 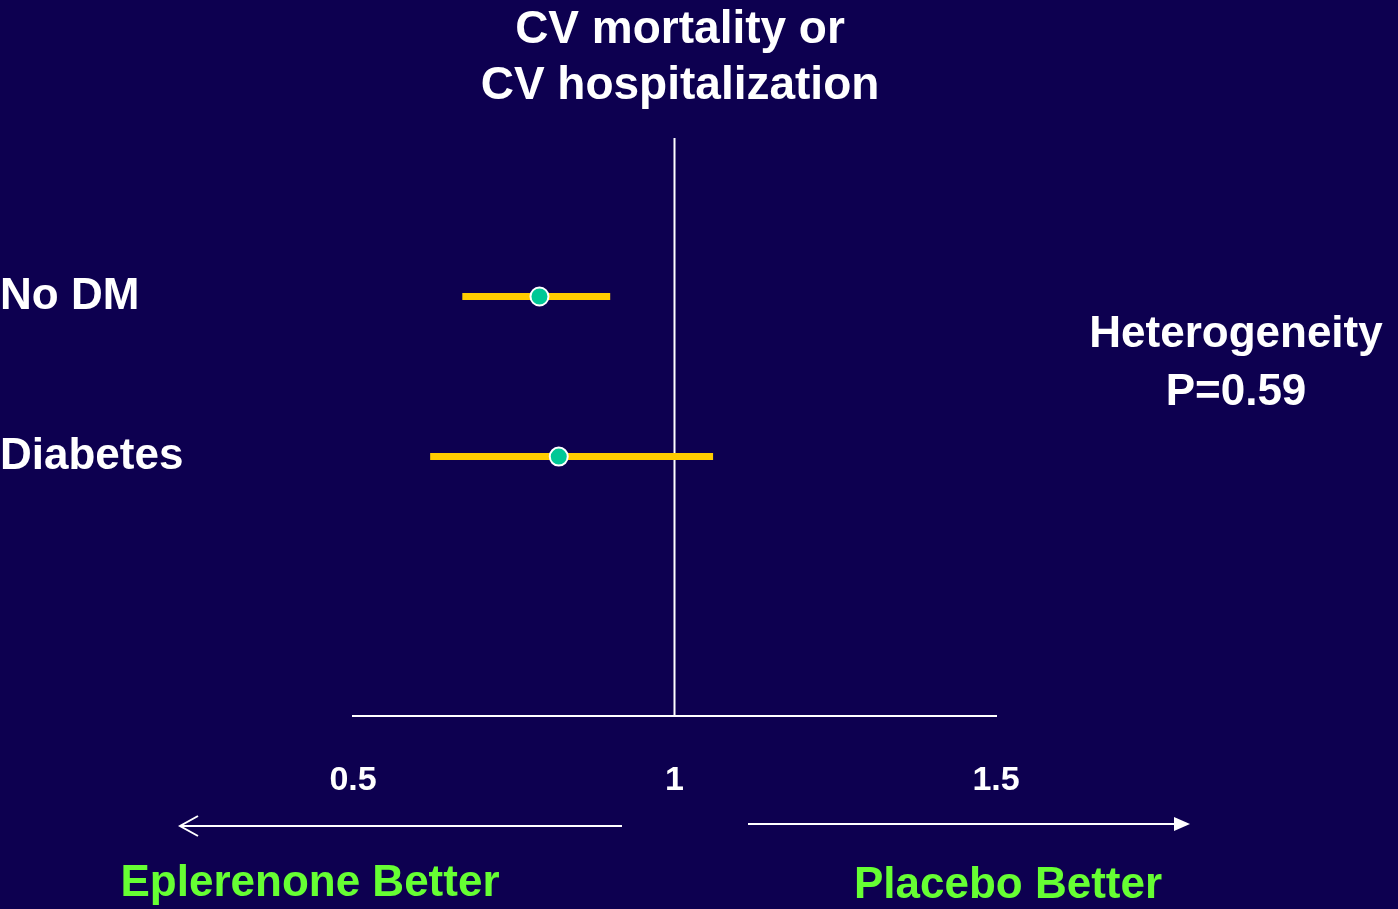 I want to click on x-tick-label: 1.5, so click(x=996, y=777).